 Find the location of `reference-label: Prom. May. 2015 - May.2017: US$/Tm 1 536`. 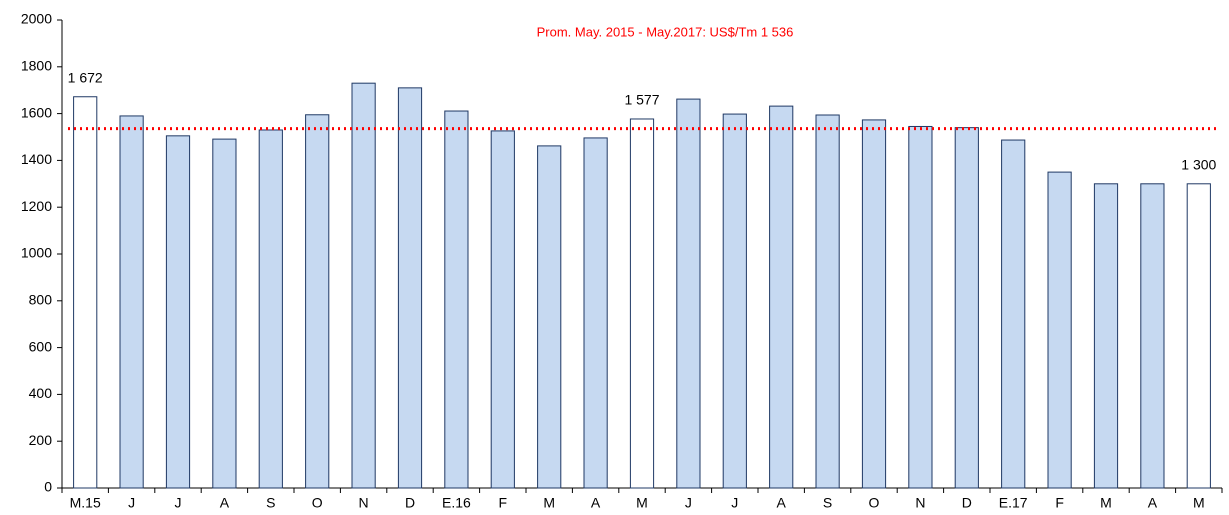

reference-label: Prom. May. 2015 - May.2017: US$/Tm 1 536 is located at coordinates (665, 31).